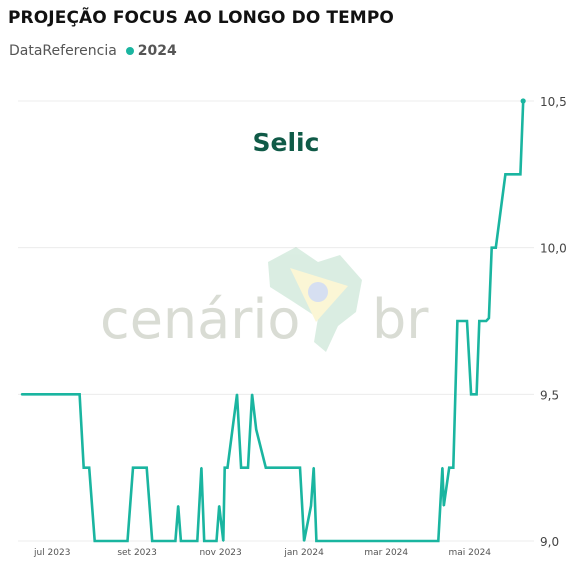 This screenshot has height=566, width=582. Describe the element at coordinates (315, 299) in the screenshot. I see `brazil-map-logo` at that location.